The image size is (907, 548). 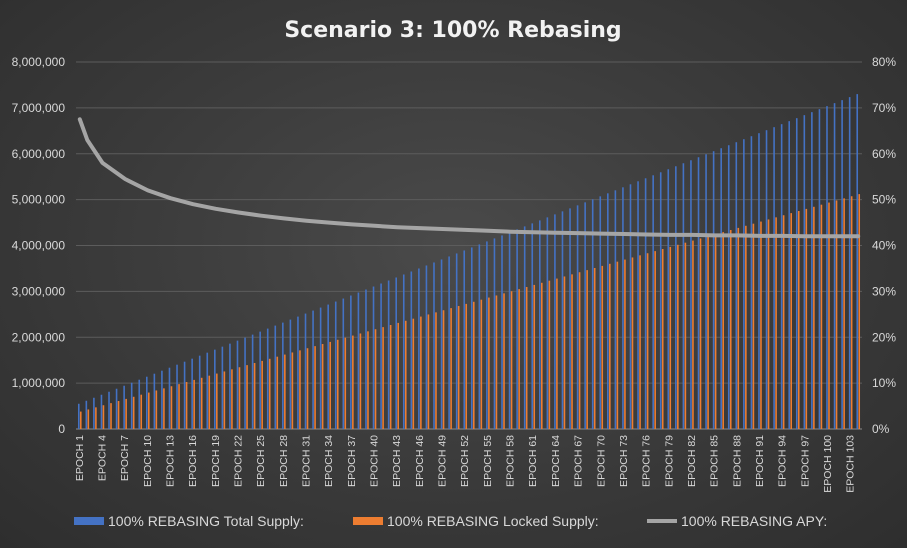 What do you see at coordinates (397, 461) in the screenshot?
I see `x-tick-label: EPOCH 43` at bounding box center [397, 461].